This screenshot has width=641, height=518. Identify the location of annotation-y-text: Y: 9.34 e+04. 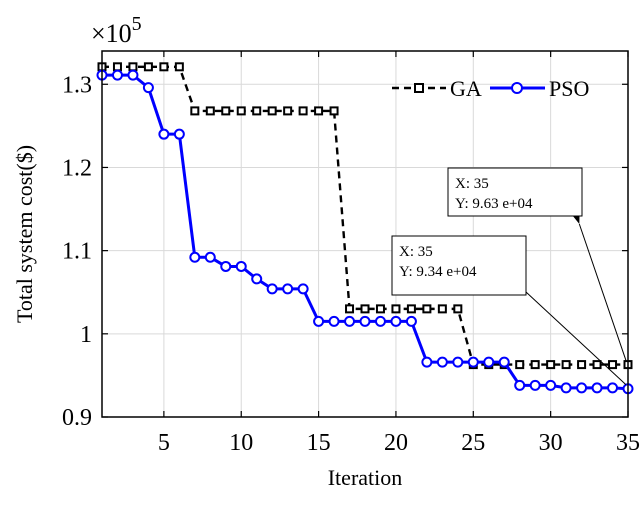
(438, 272).